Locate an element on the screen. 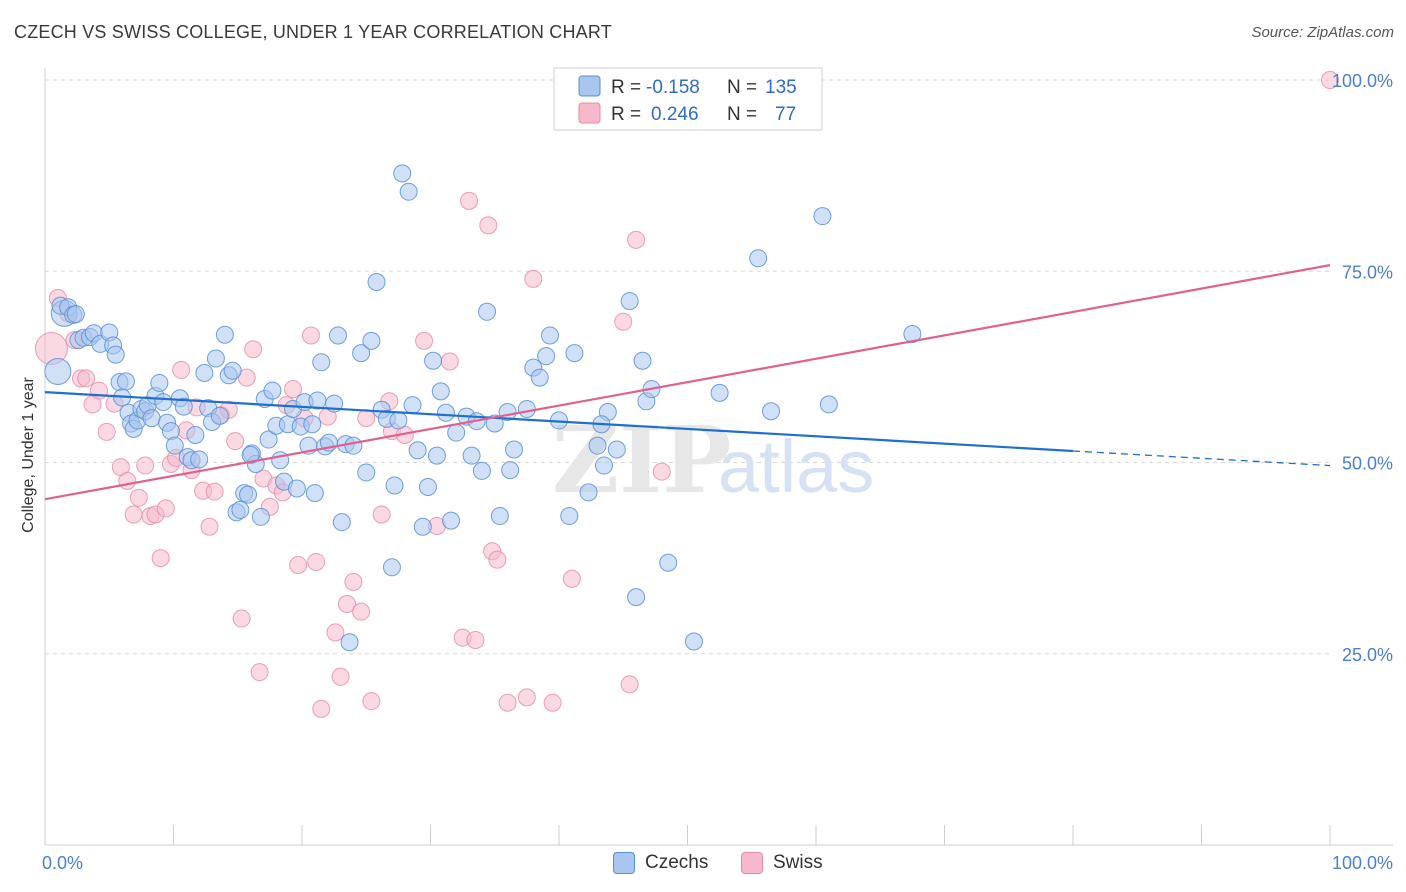  swiss-swatch is located at coordinates (752, 863).